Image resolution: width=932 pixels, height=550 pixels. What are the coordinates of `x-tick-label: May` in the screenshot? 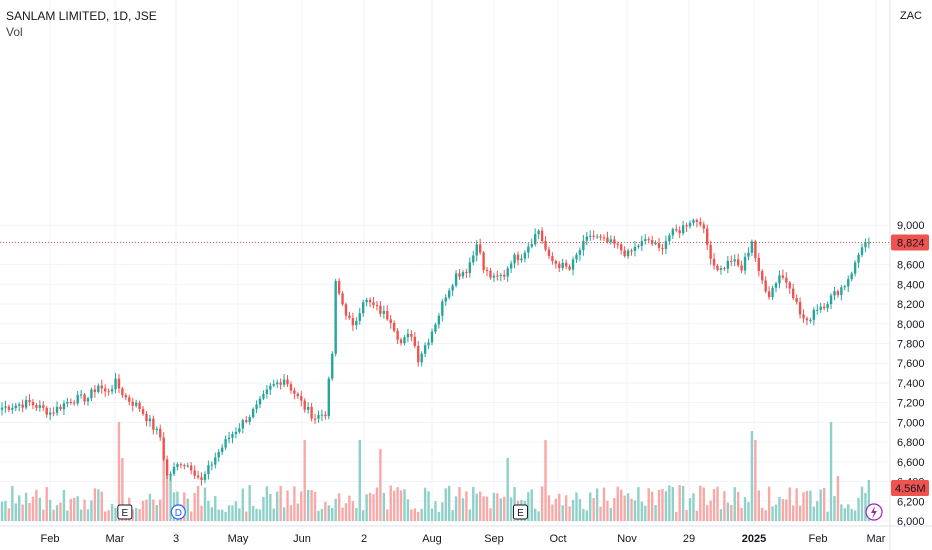 It's located at (238, 539).